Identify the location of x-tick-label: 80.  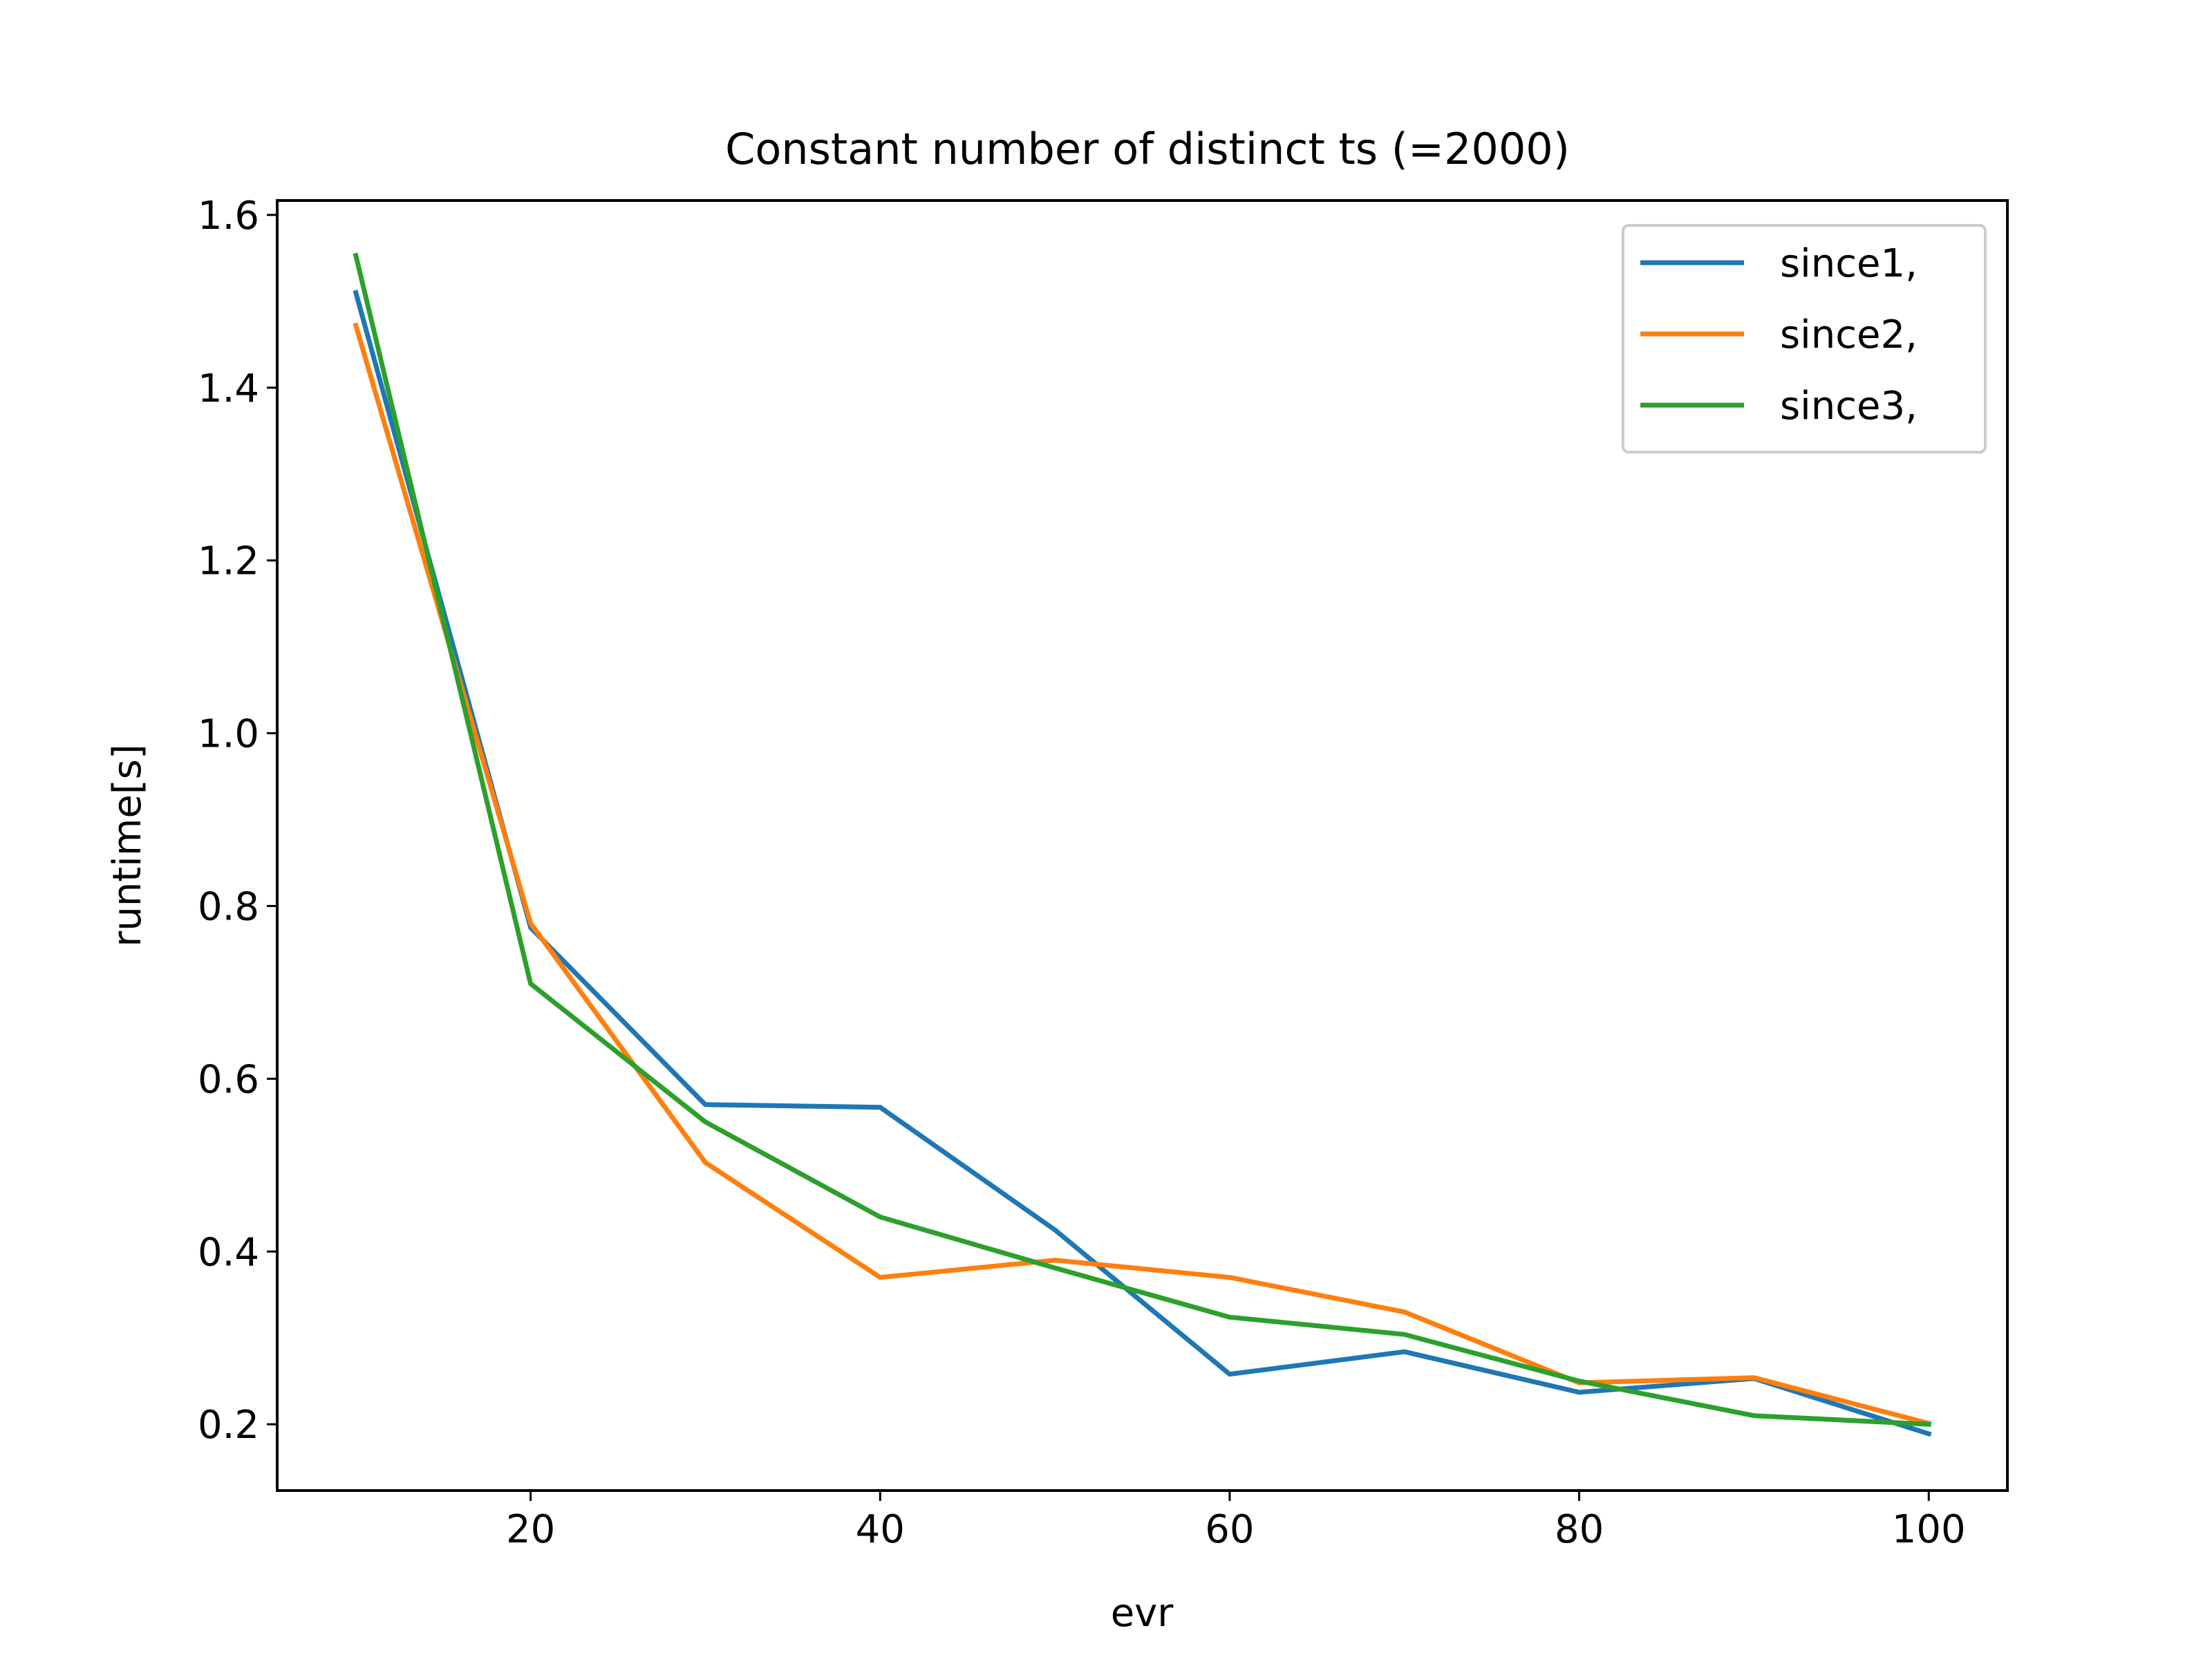
(1579, 1530).